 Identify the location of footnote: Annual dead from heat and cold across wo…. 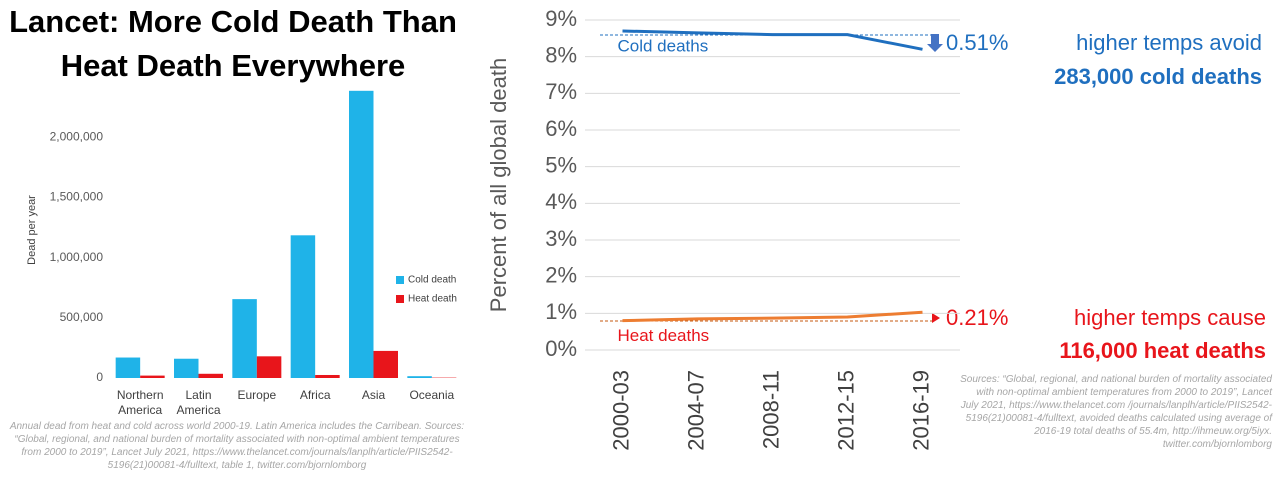
(237, 446).